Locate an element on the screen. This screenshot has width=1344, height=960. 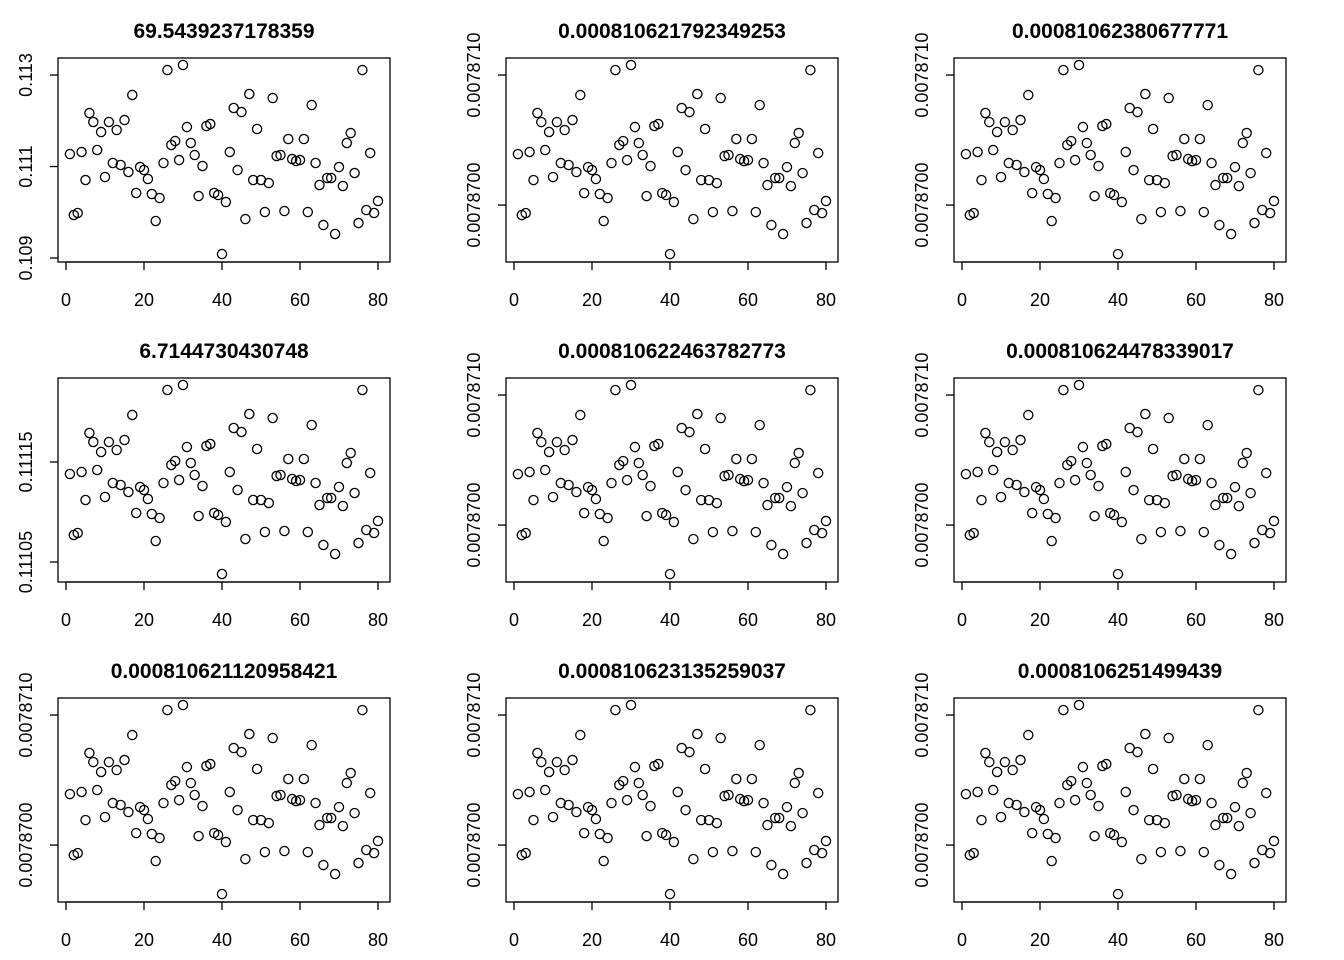
x-tick-label: 60 is located at coordinates (1196, 620).